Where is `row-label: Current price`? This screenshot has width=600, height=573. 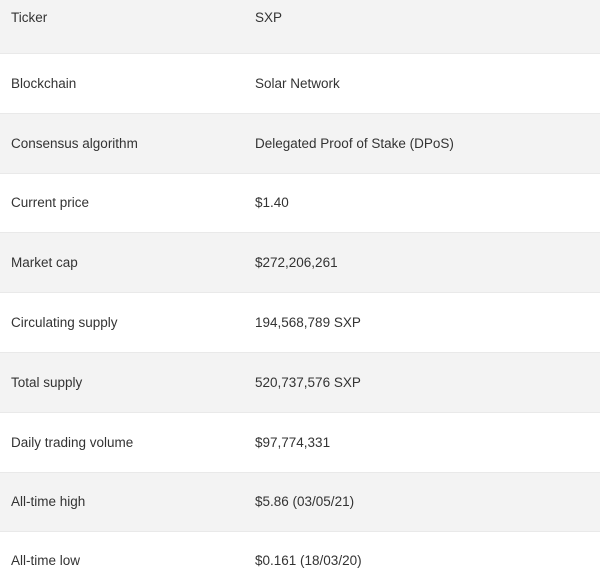
row-label: Current price is located at coordinates (50, 203).